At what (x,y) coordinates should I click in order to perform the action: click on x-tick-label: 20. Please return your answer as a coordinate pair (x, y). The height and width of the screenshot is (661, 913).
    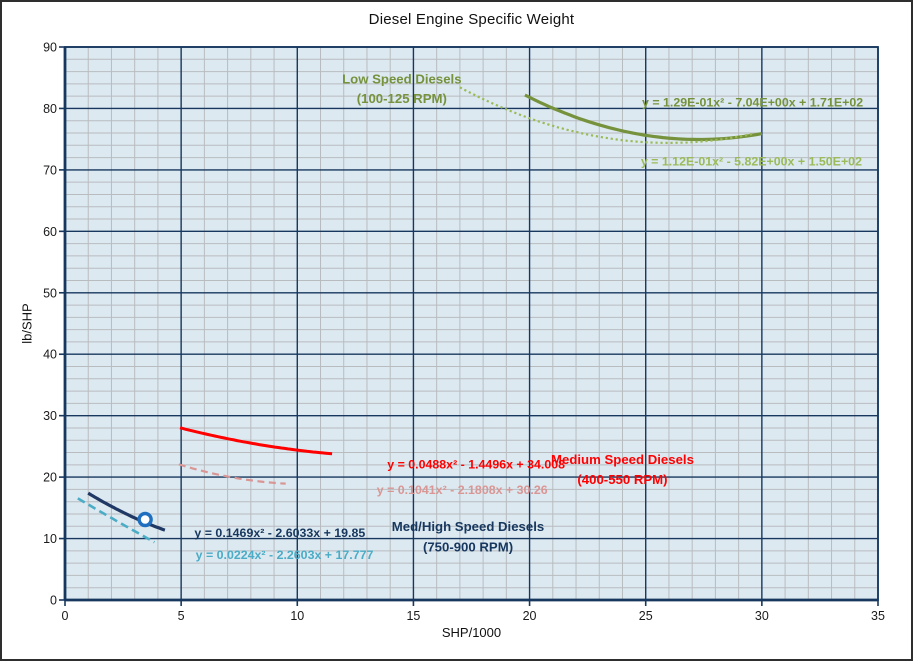
    Looking at the image, I should click on (530, 616).